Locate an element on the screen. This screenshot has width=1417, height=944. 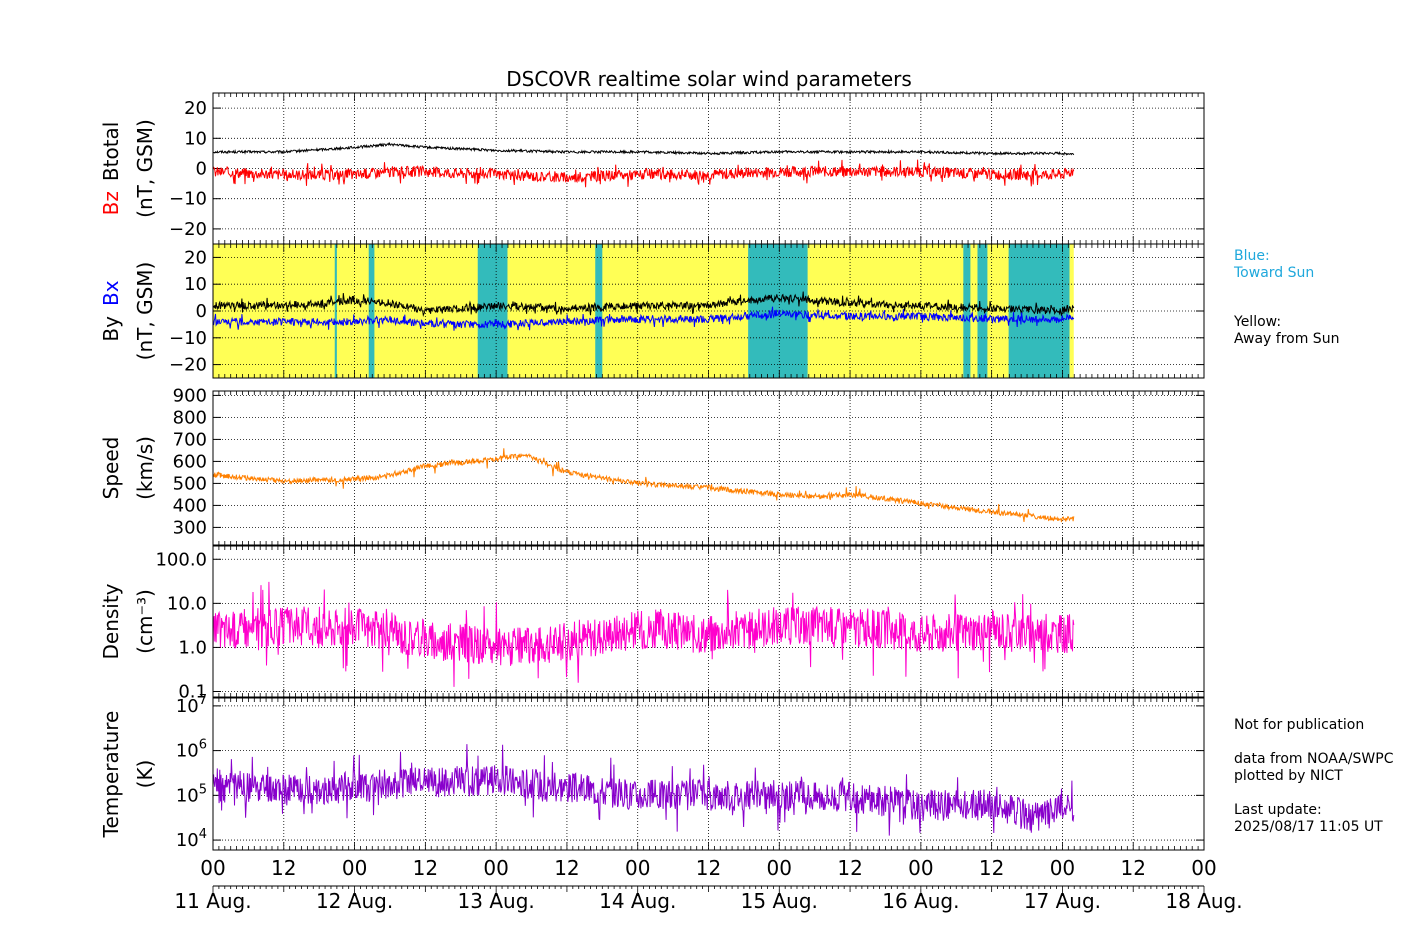
legend-toward-sun: Blue: Toward Sun is located at coordinates (1274, 264).